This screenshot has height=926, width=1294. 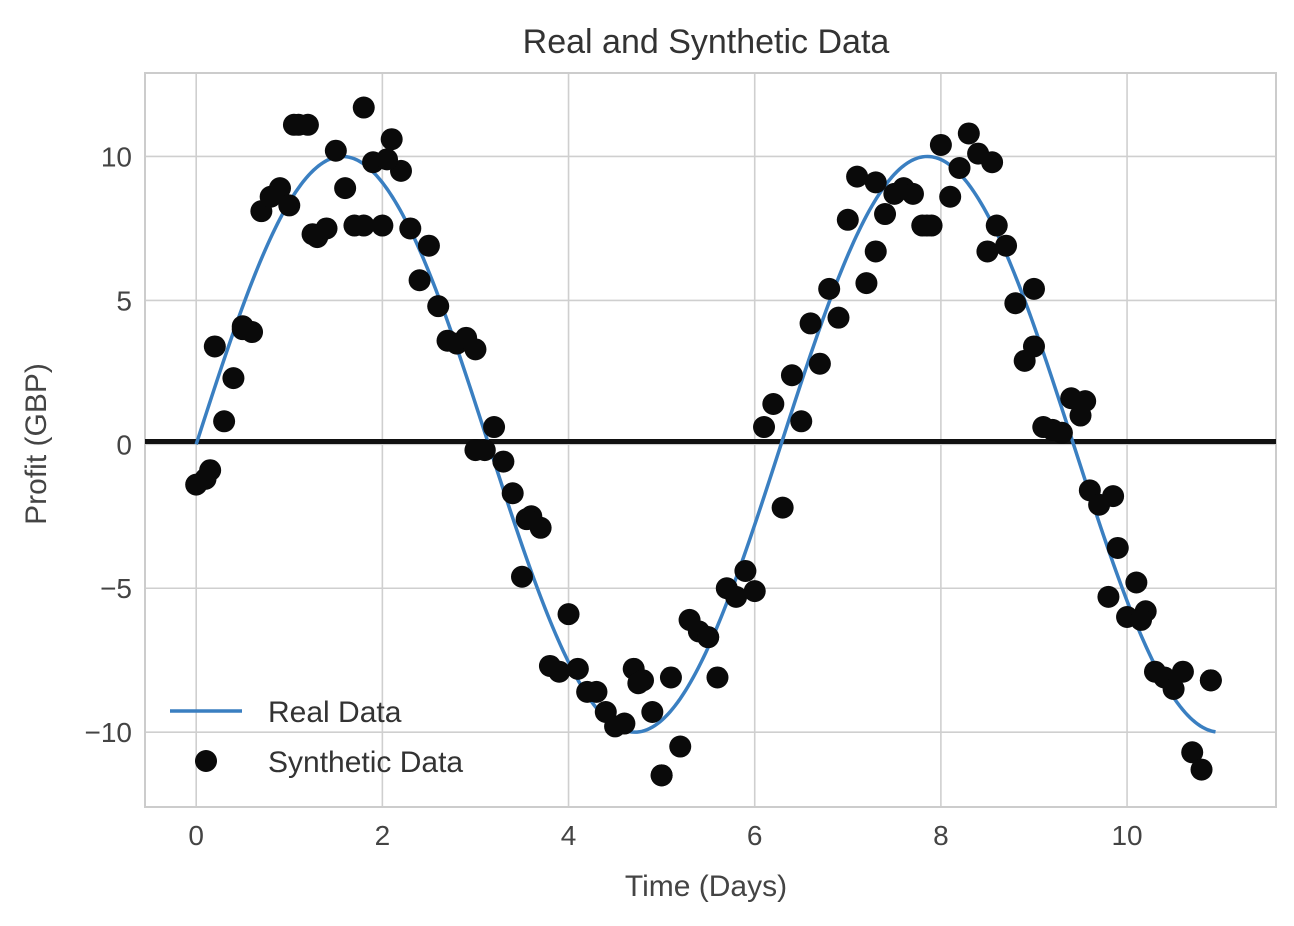 What do you see at coordinates (706, 42) in the screenshot?
I see `chart-title: Real and Synthetic Data` at bounding box center [706, 42].